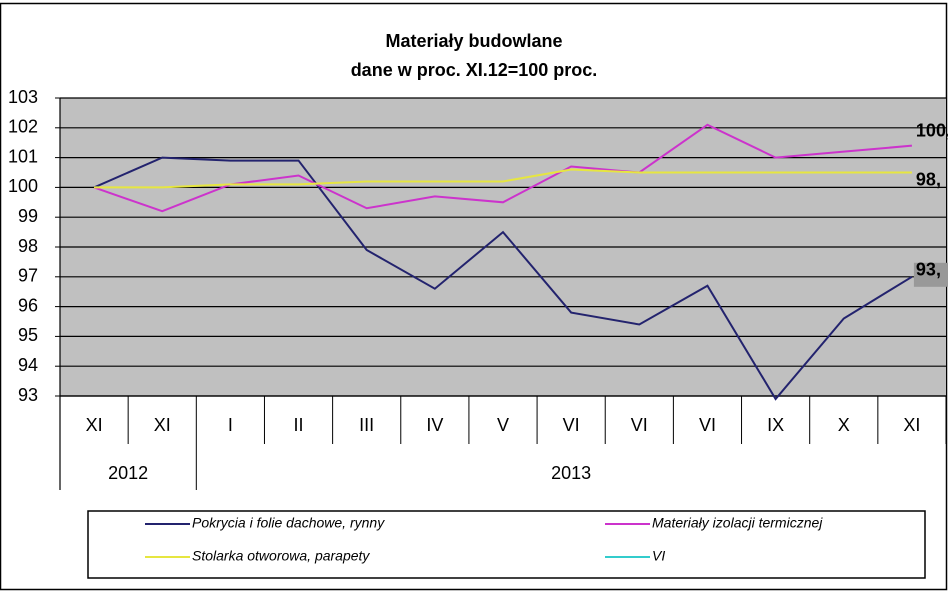  Describe the element at coordinates (230, 425) in the screenshot. I see `x-tick-label: I` at that location.